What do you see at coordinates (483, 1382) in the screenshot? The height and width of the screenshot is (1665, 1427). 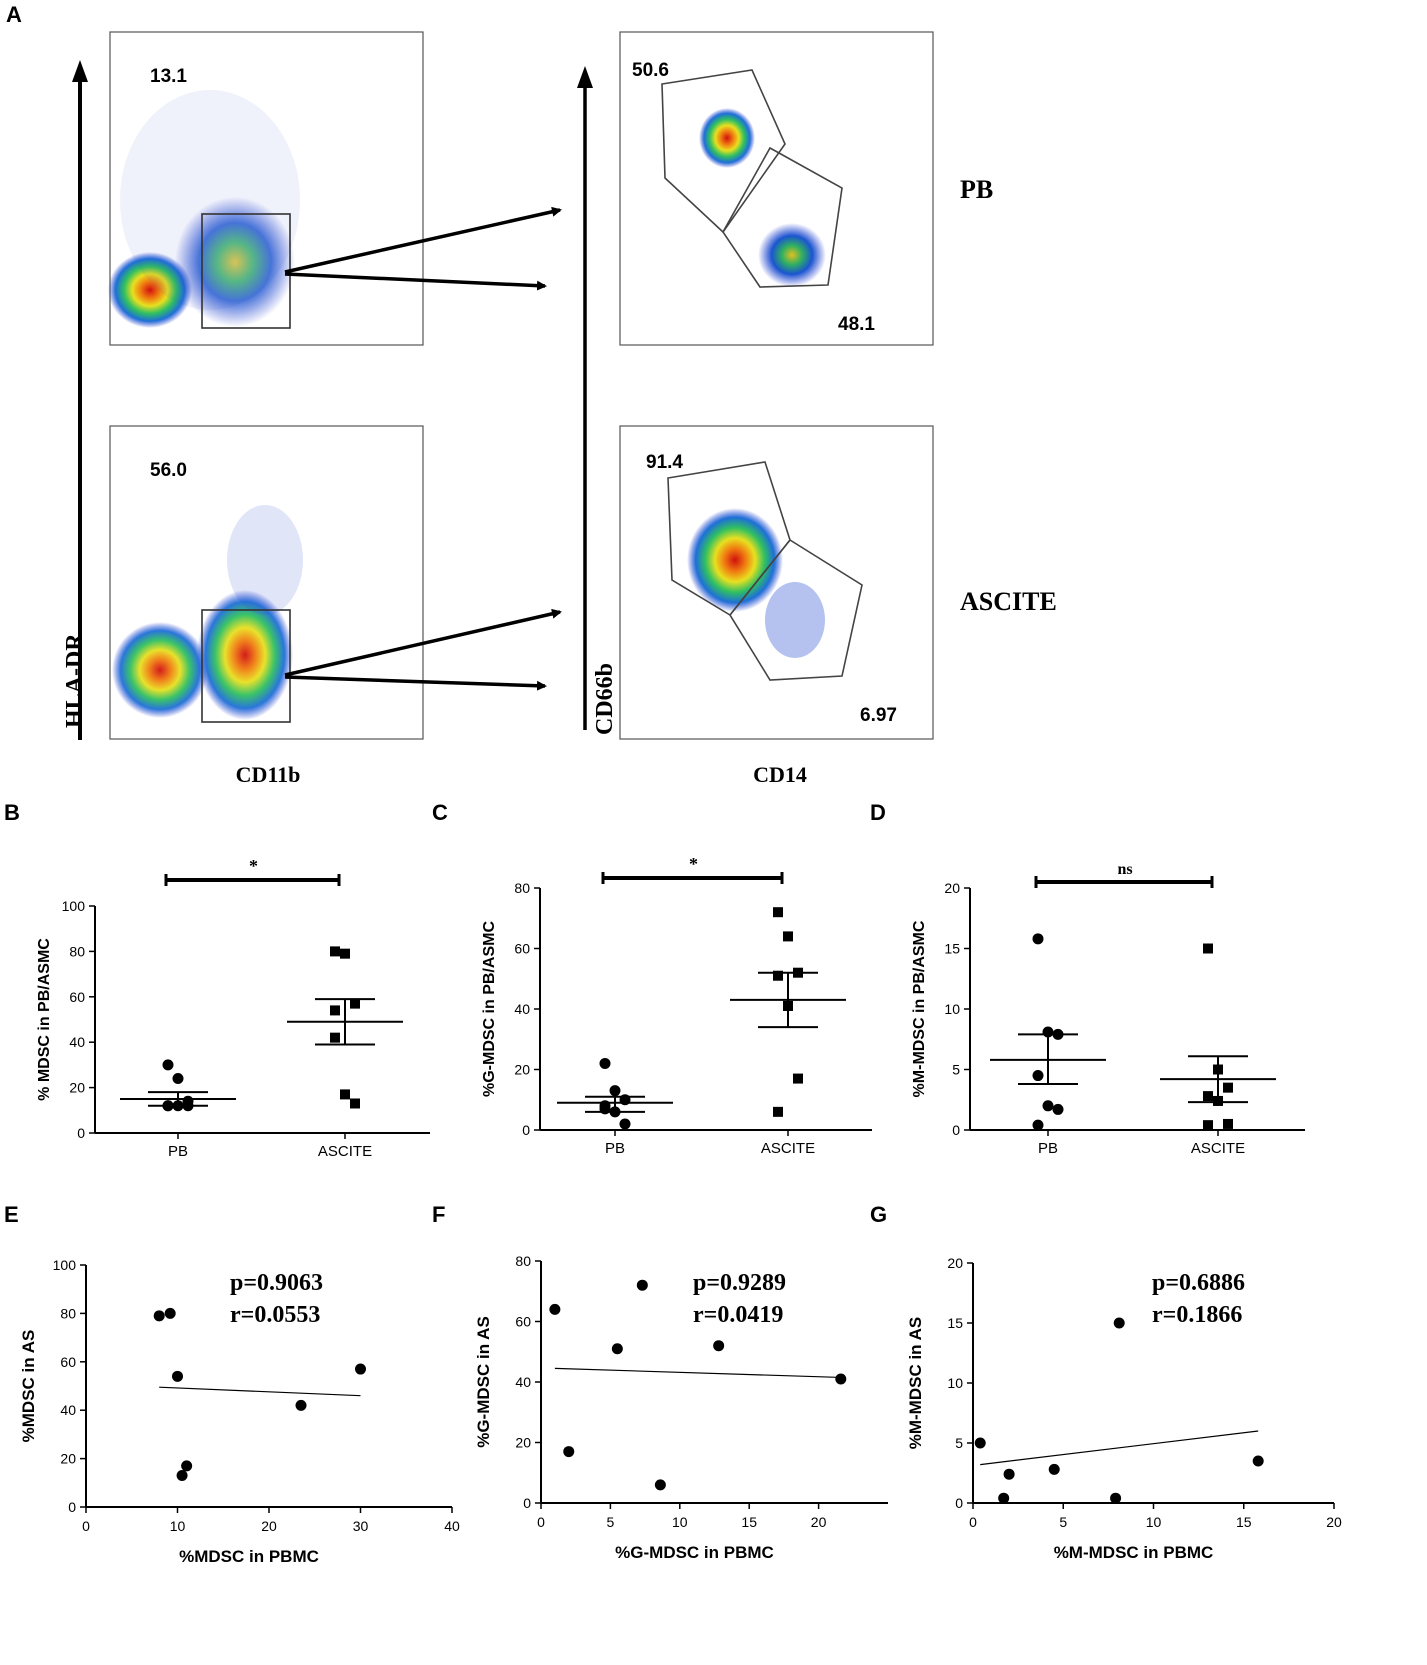 I see `y-axis-label: %G-MDSC in AS` at bounding box center [483, 1382].